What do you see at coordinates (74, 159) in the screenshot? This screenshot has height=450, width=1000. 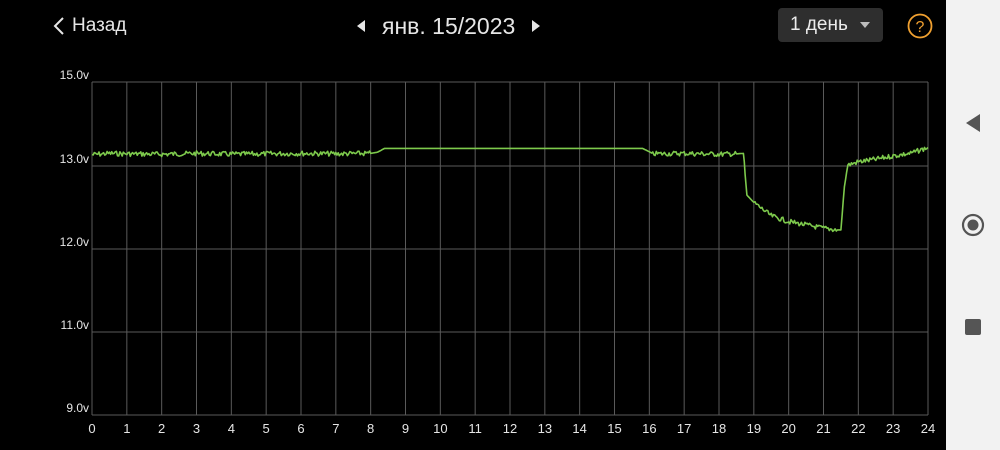 I see `y-tick-label: 13.0v` at bounding box center [74, 159].